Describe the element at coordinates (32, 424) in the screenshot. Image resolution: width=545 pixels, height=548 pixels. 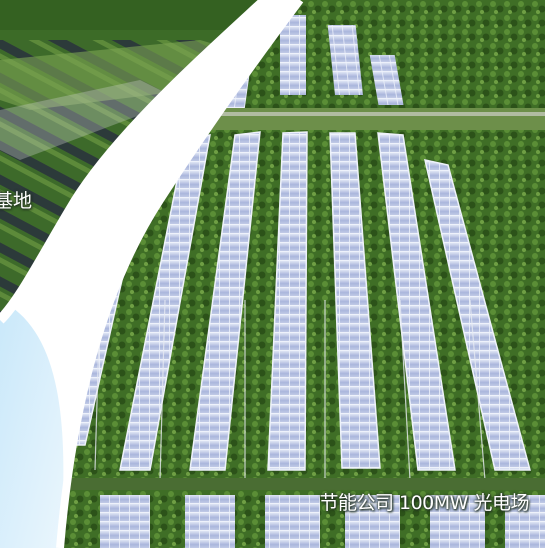
I see `decorative-blue-swash` at that location.